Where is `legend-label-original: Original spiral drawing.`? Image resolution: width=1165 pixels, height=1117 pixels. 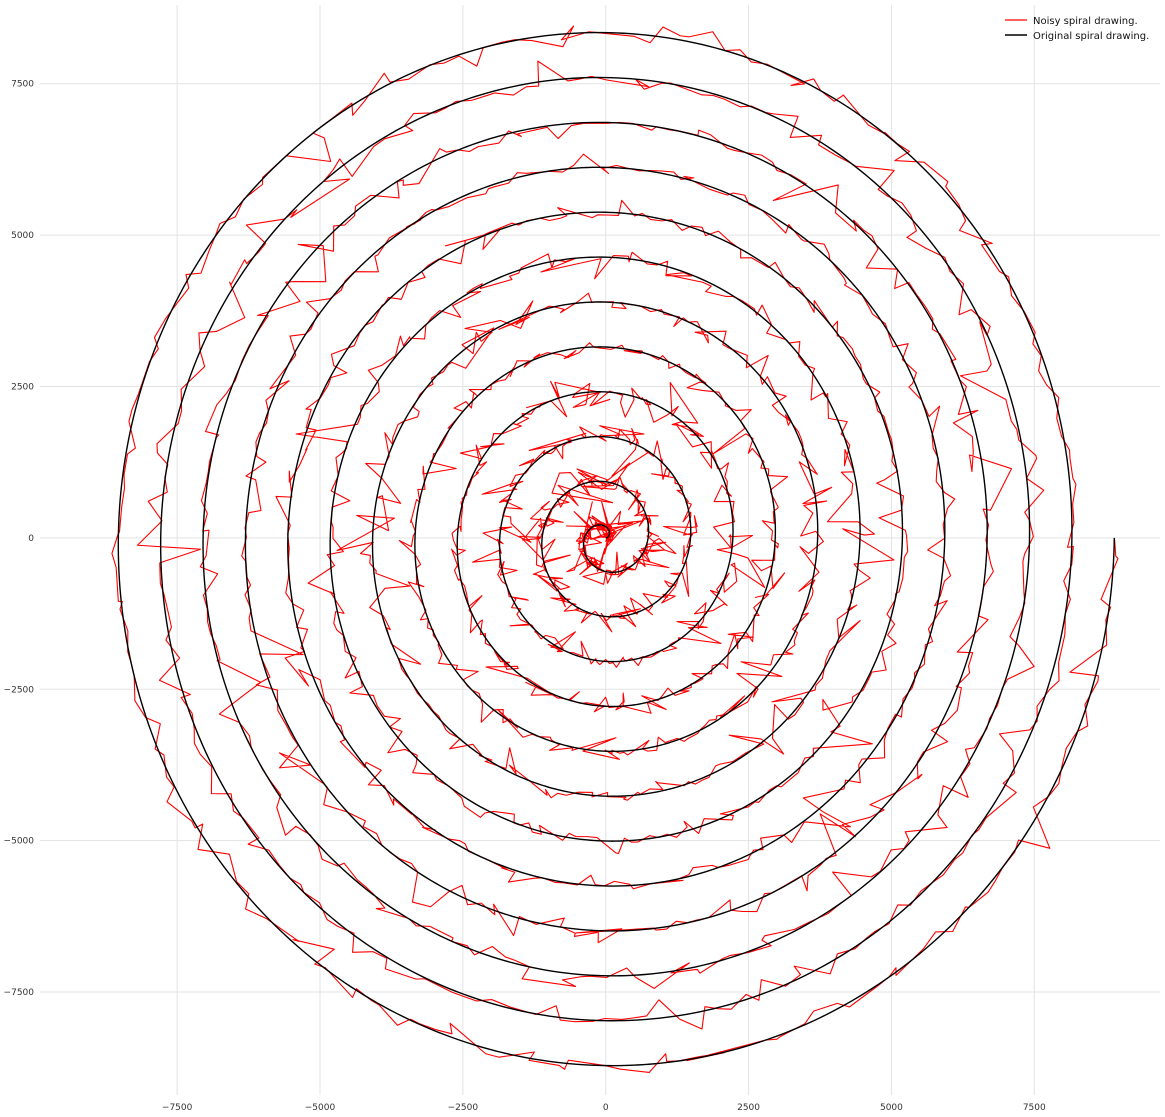
legend-label-original: Original spiral drawing. is located at coordinates (1091, 36).